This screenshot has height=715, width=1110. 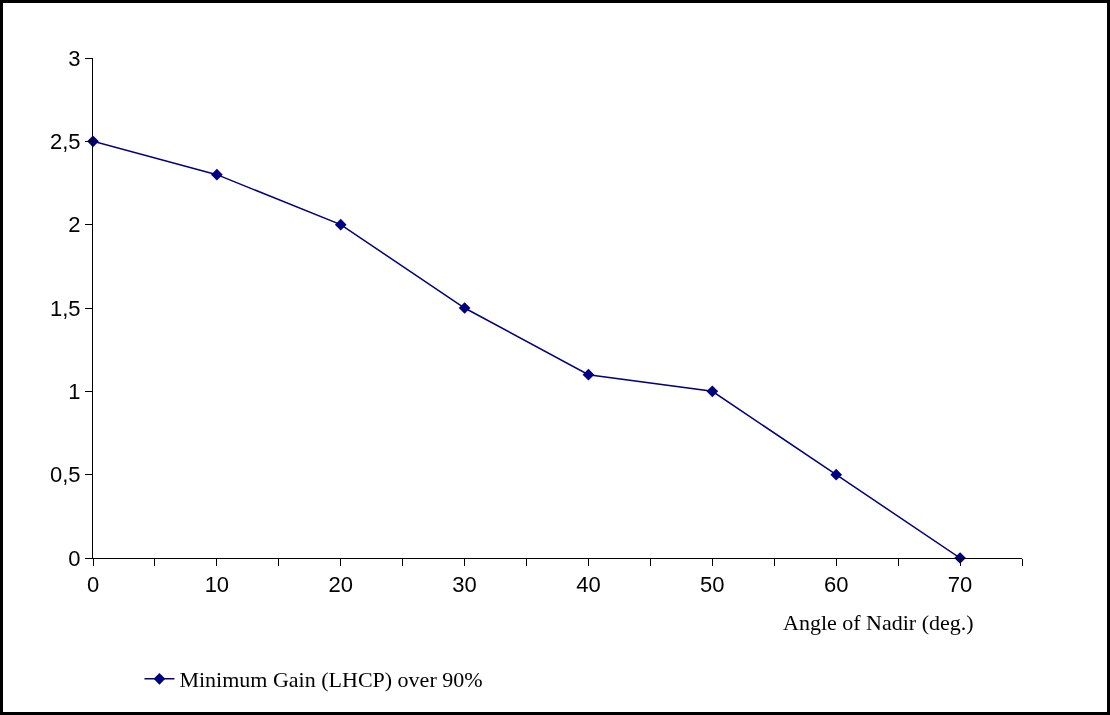 I want to click on y-tick-label: 0, so click(x=74, y=558).